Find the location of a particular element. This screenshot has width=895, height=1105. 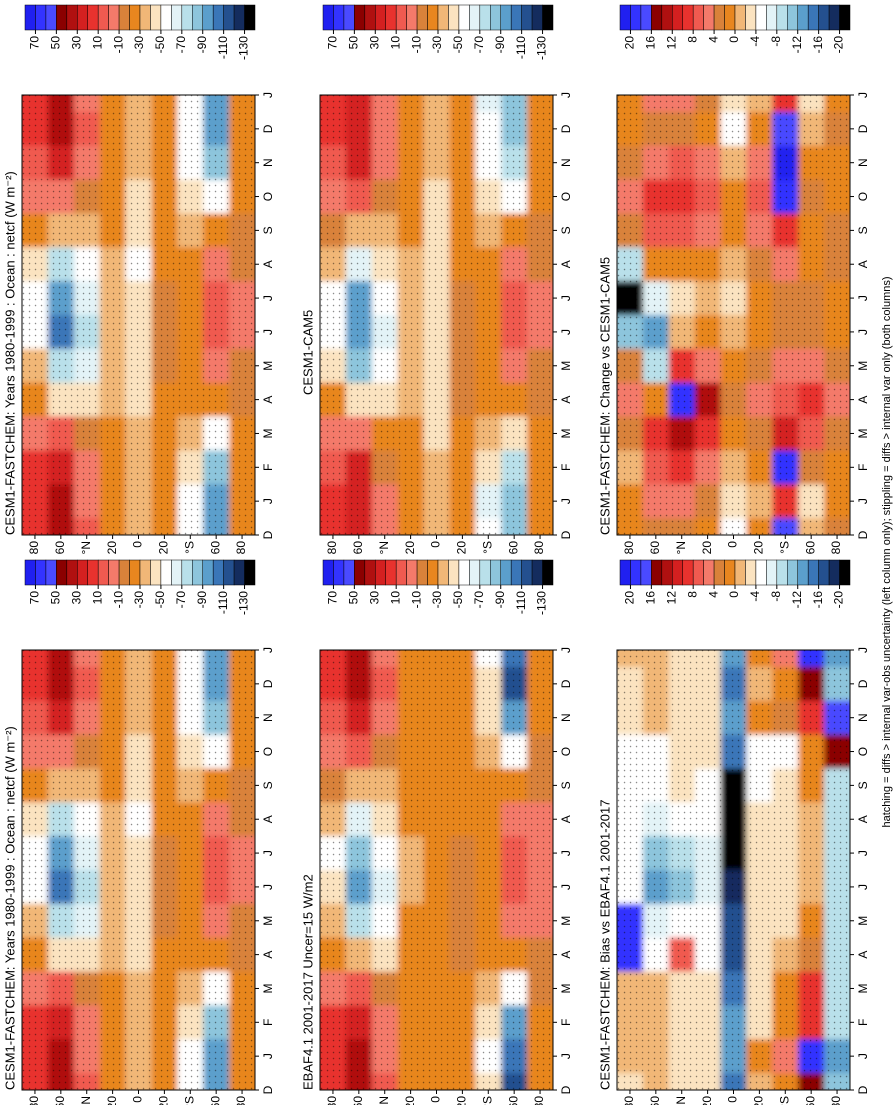

panel-title: CESM1-CAM5 is located at coordinates (307, 352).